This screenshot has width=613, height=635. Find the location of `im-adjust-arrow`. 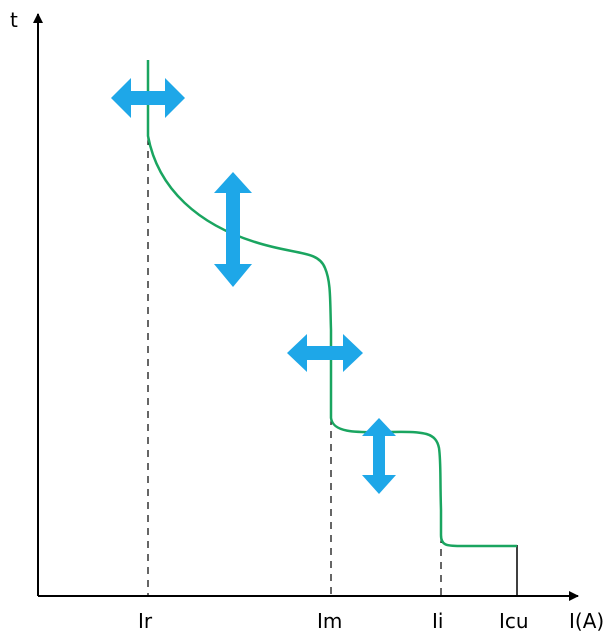

im-adjust-arrow is located at coordinates (325, 353).